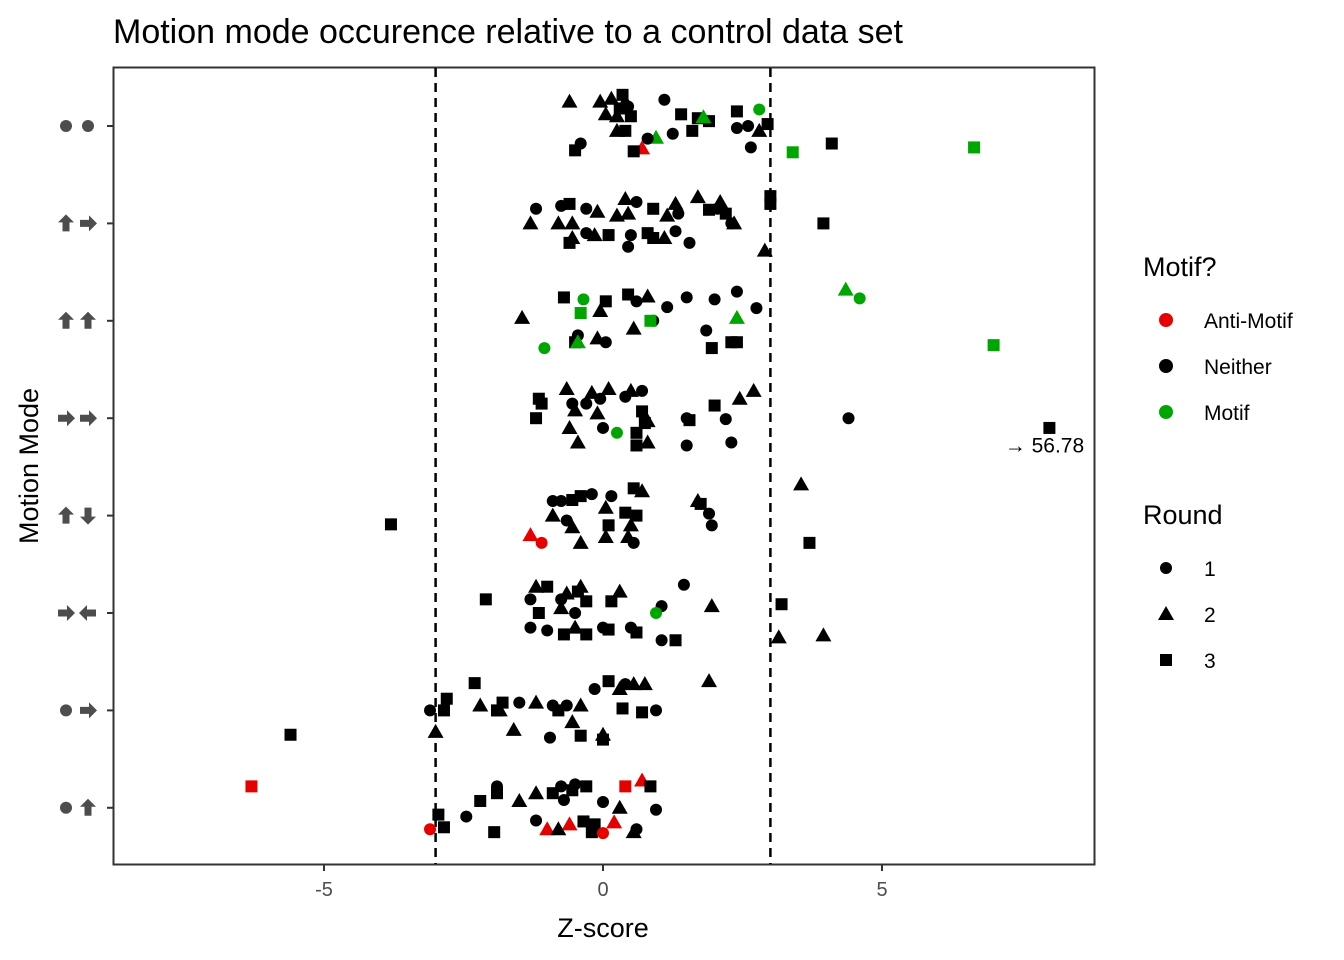  I want to click on arrow-left-icon, so click(87, 613).